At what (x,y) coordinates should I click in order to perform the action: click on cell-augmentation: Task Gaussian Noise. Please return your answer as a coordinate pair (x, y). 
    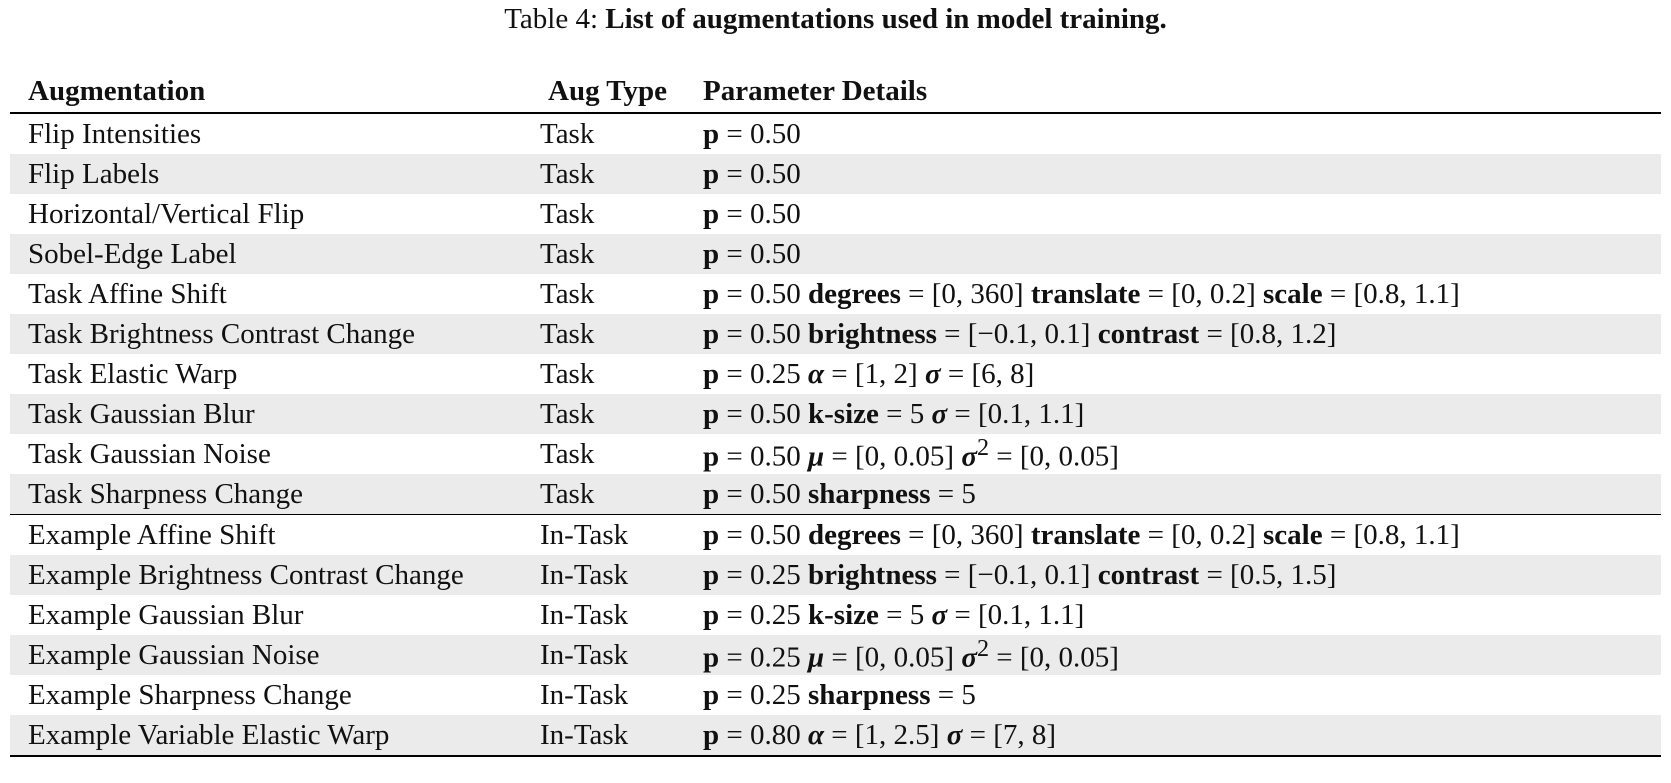
    Looking at the image, I should click on (149, 453).